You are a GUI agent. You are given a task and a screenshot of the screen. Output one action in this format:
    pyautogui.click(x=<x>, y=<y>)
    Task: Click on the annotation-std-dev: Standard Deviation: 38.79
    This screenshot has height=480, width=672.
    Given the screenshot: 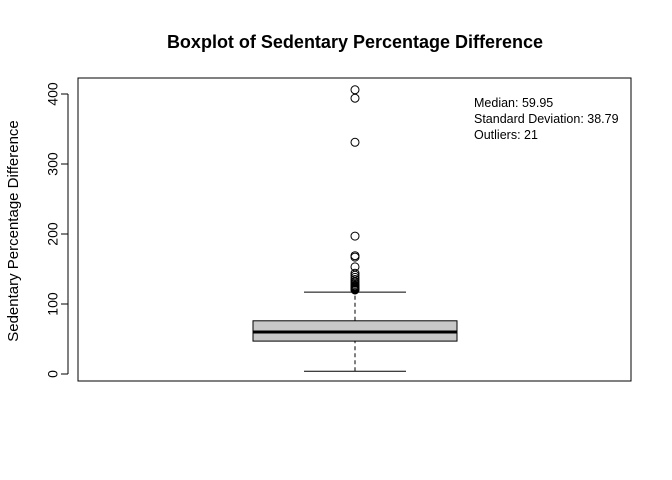 What is the action you would take?
    pyautogui.click(x=546, y=119)
    